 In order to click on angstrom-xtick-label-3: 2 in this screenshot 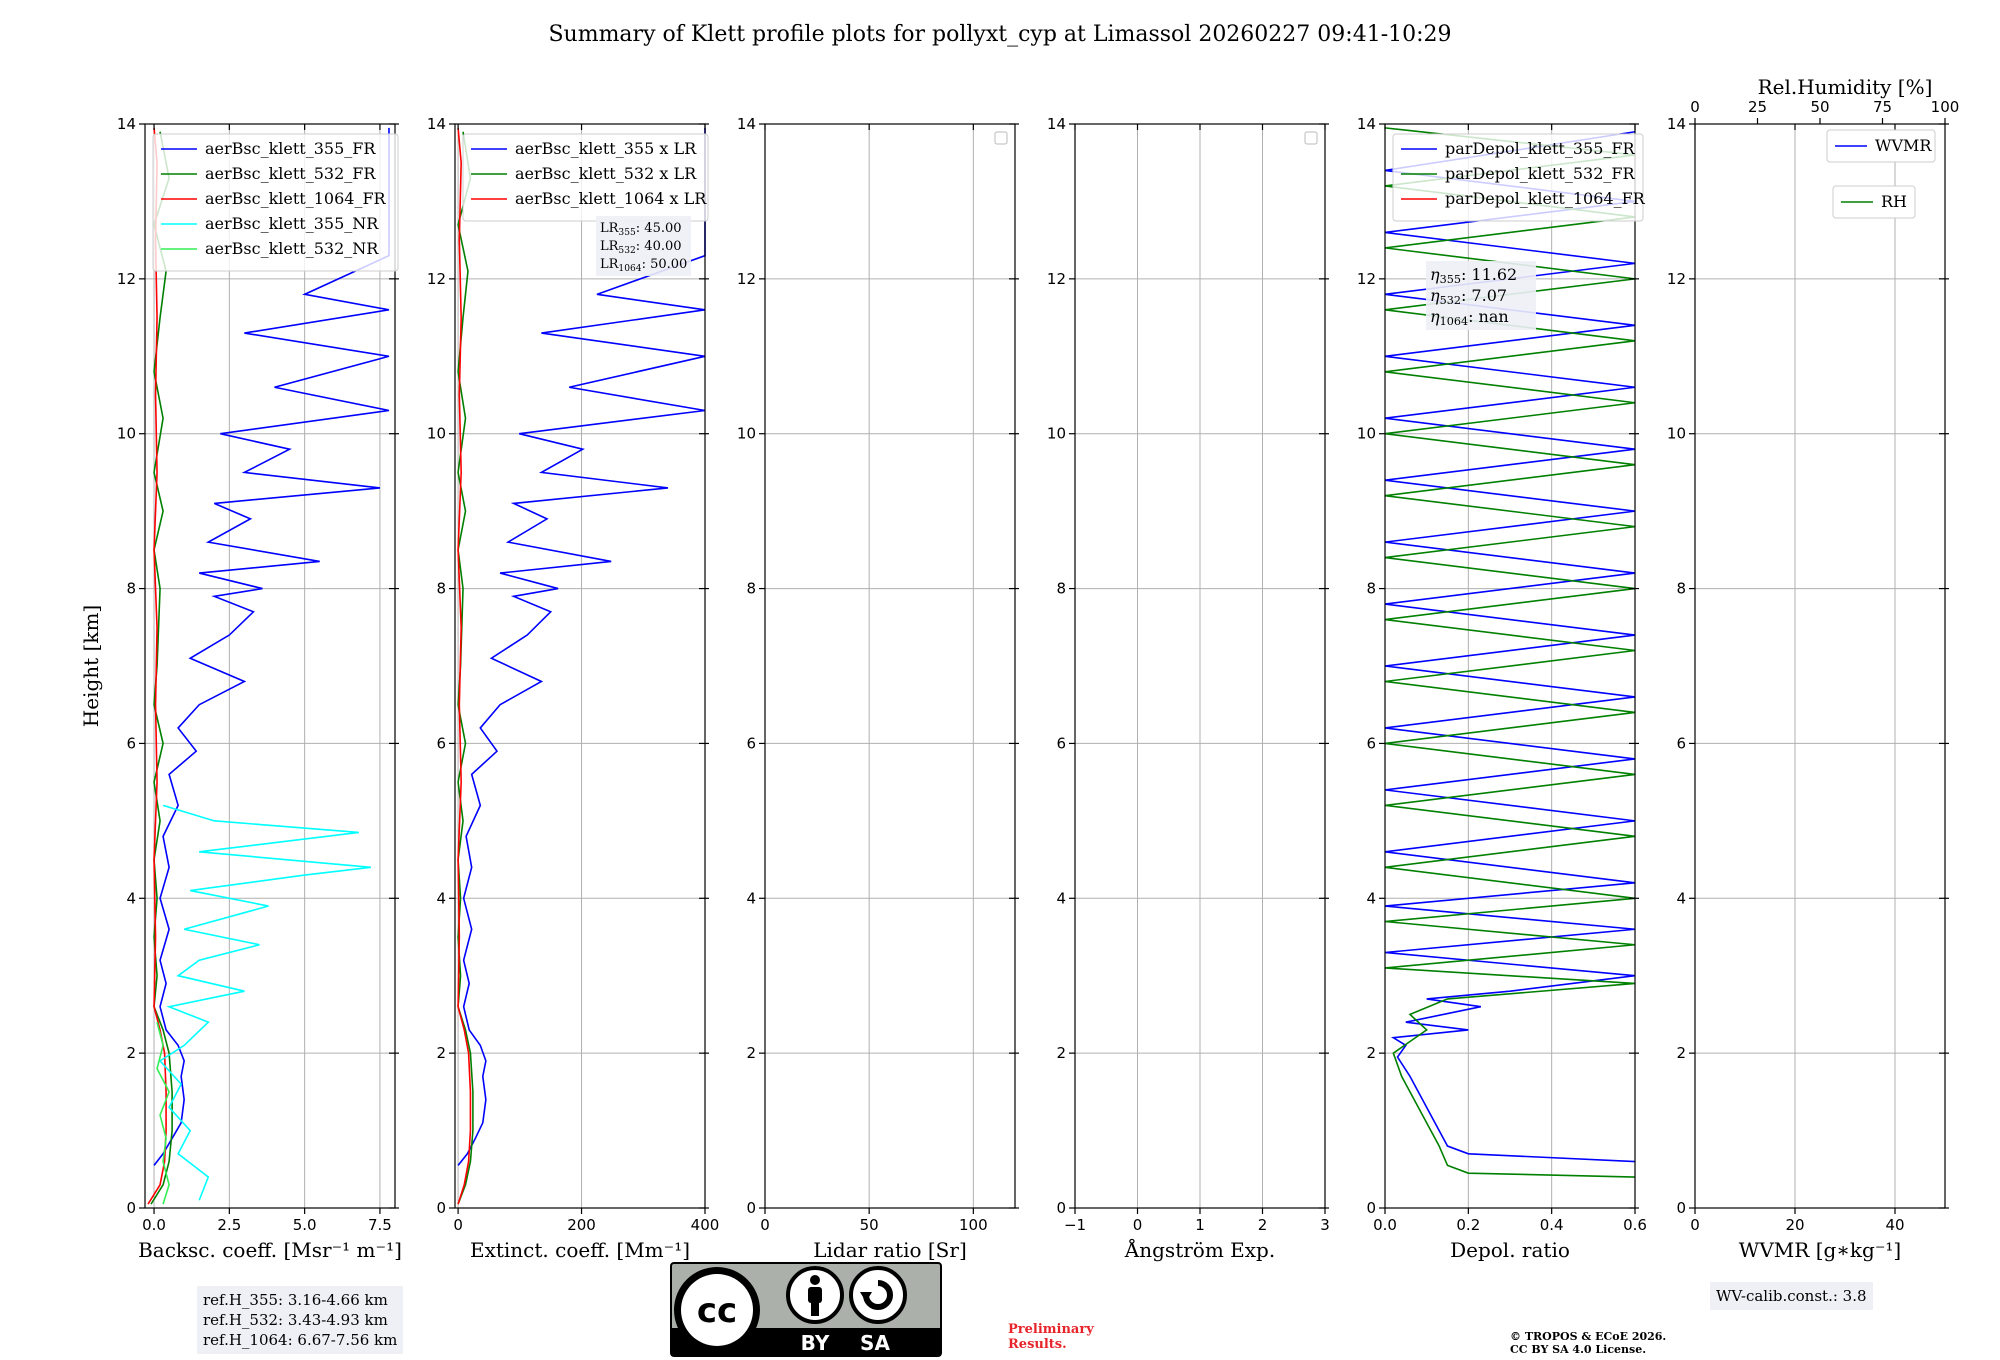, I will do `click(1263, 1225)`.